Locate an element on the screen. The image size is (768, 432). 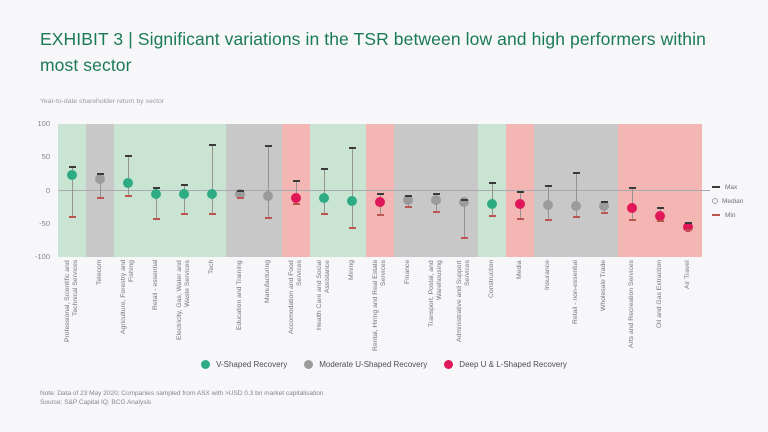
group-legend-item-u: Moderate U-Shaped Recovery is located at coordinates (365, 364).